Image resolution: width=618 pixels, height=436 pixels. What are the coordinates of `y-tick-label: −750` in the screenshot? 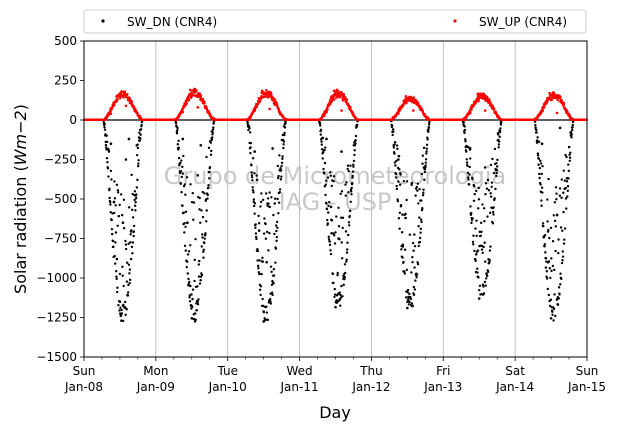 It's located at (60, 239).